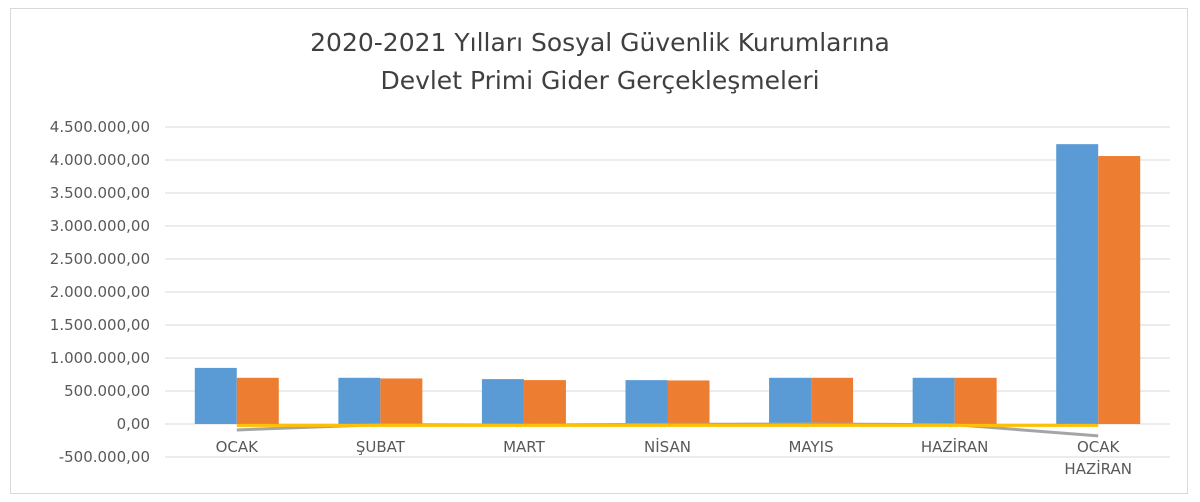 Image resolution: width=1200 pixels, height=502 pixels. What do you see at coordinates (811, 447) in the screenshot?
I see `x-tick-label: MAYIS` at bounding box center [811, 447].